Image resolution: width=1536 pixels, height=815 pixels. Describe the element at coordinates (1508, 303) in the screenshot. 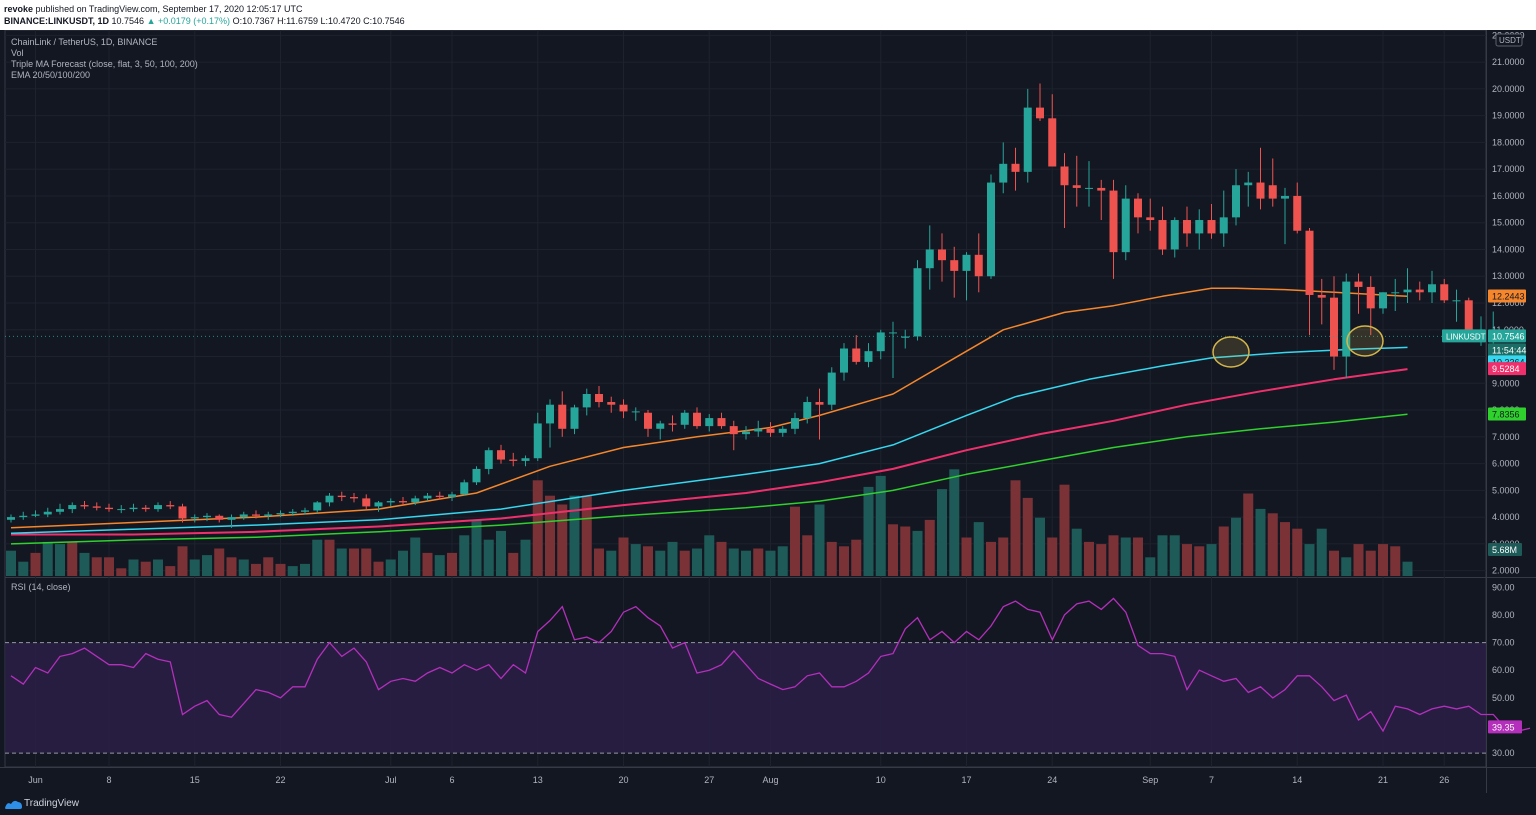

I see `price-tick-label: 12.0000` at that location.